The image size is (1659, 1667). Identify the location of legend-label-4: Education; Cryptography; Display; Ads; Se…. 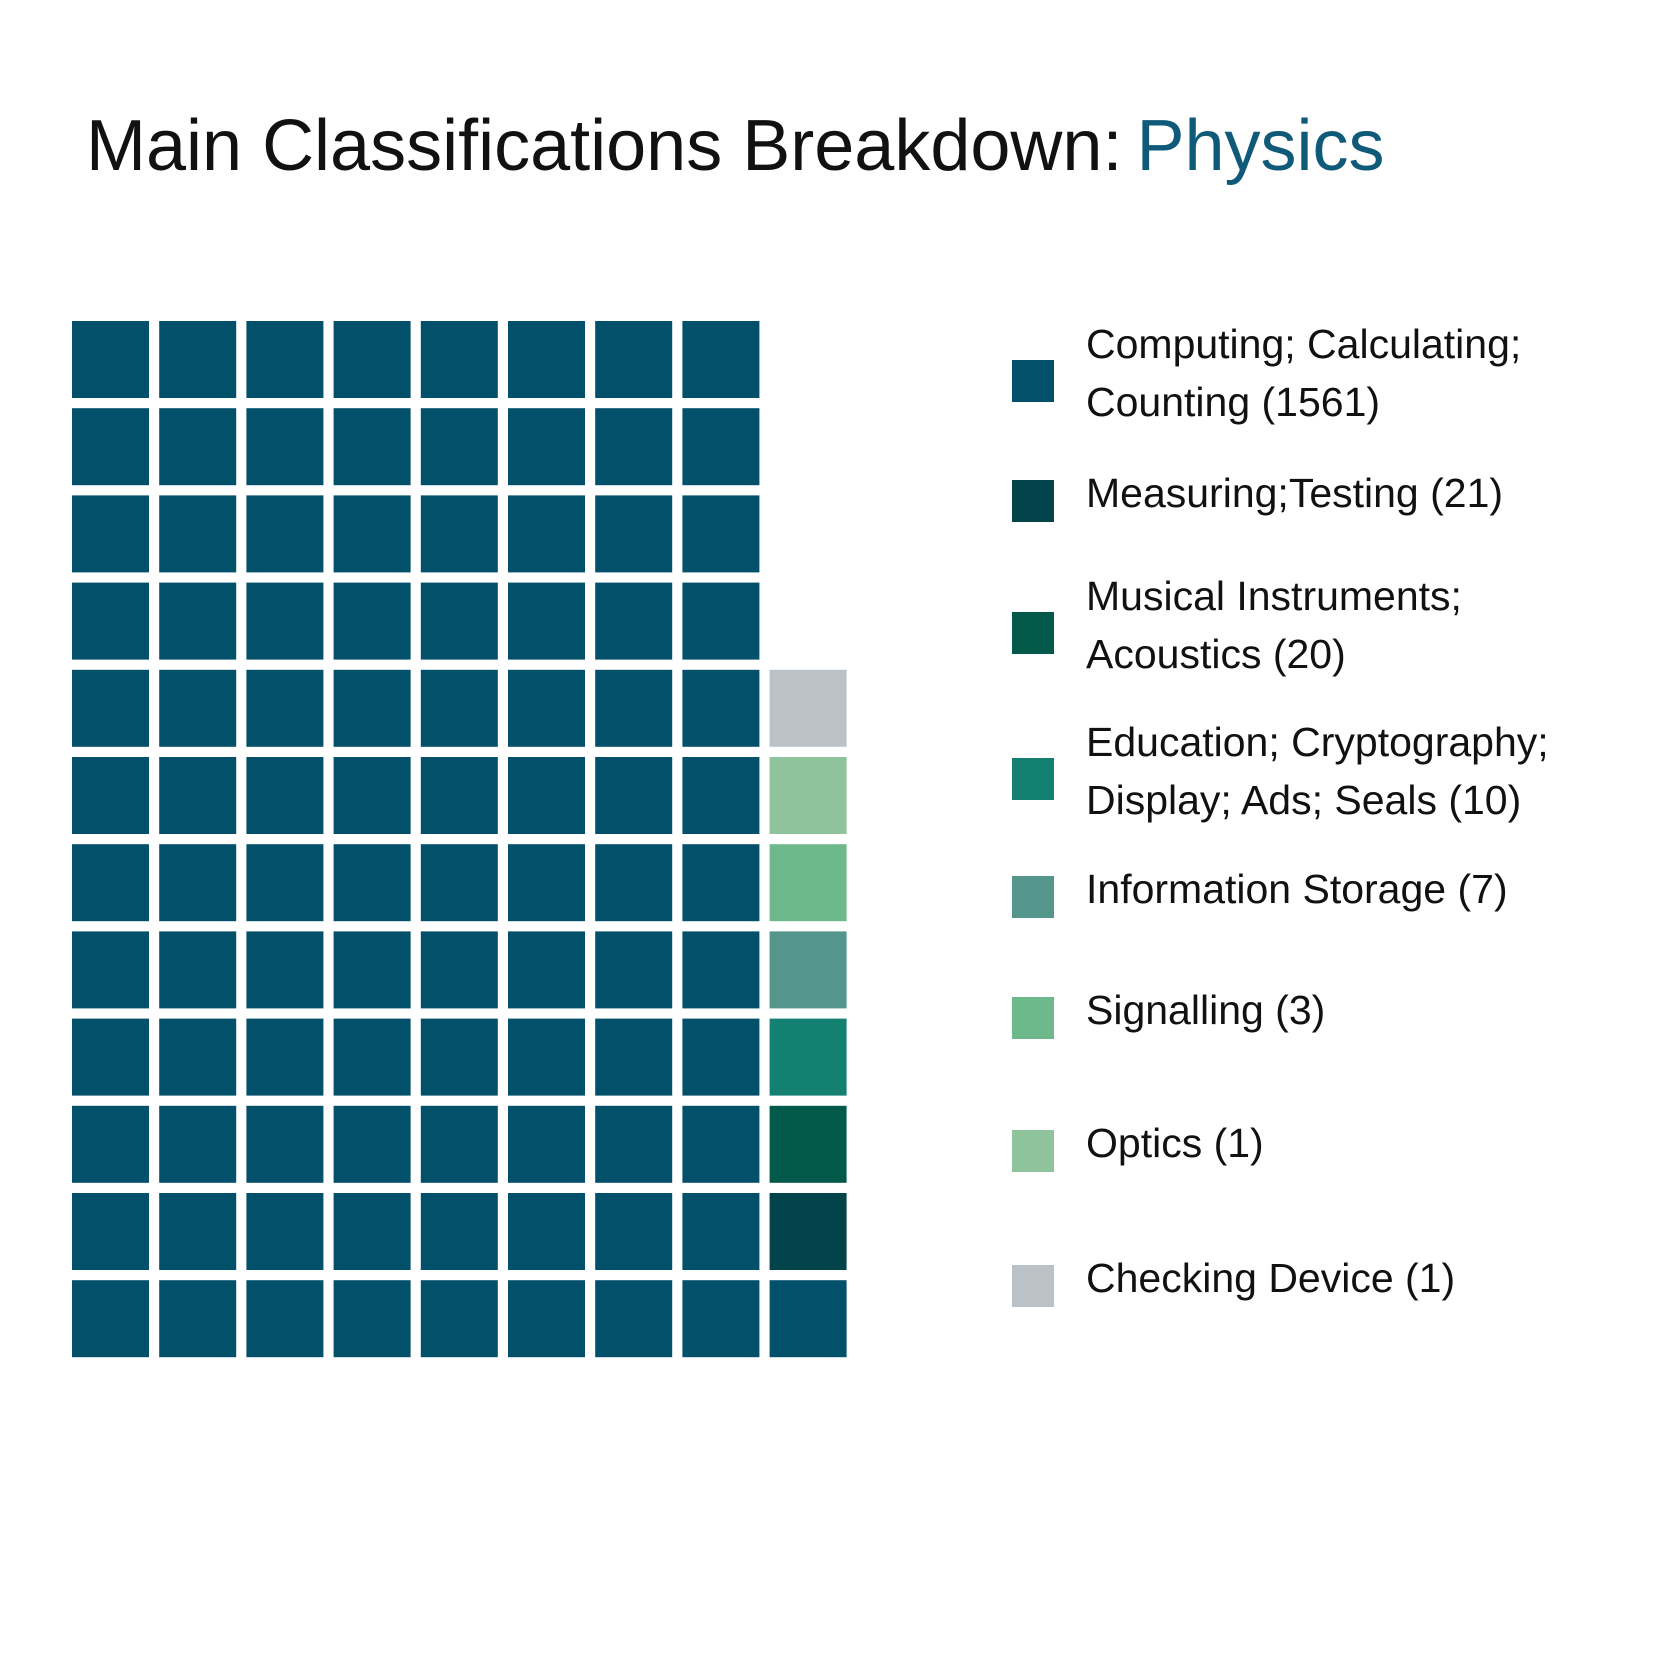
(1317, 771).